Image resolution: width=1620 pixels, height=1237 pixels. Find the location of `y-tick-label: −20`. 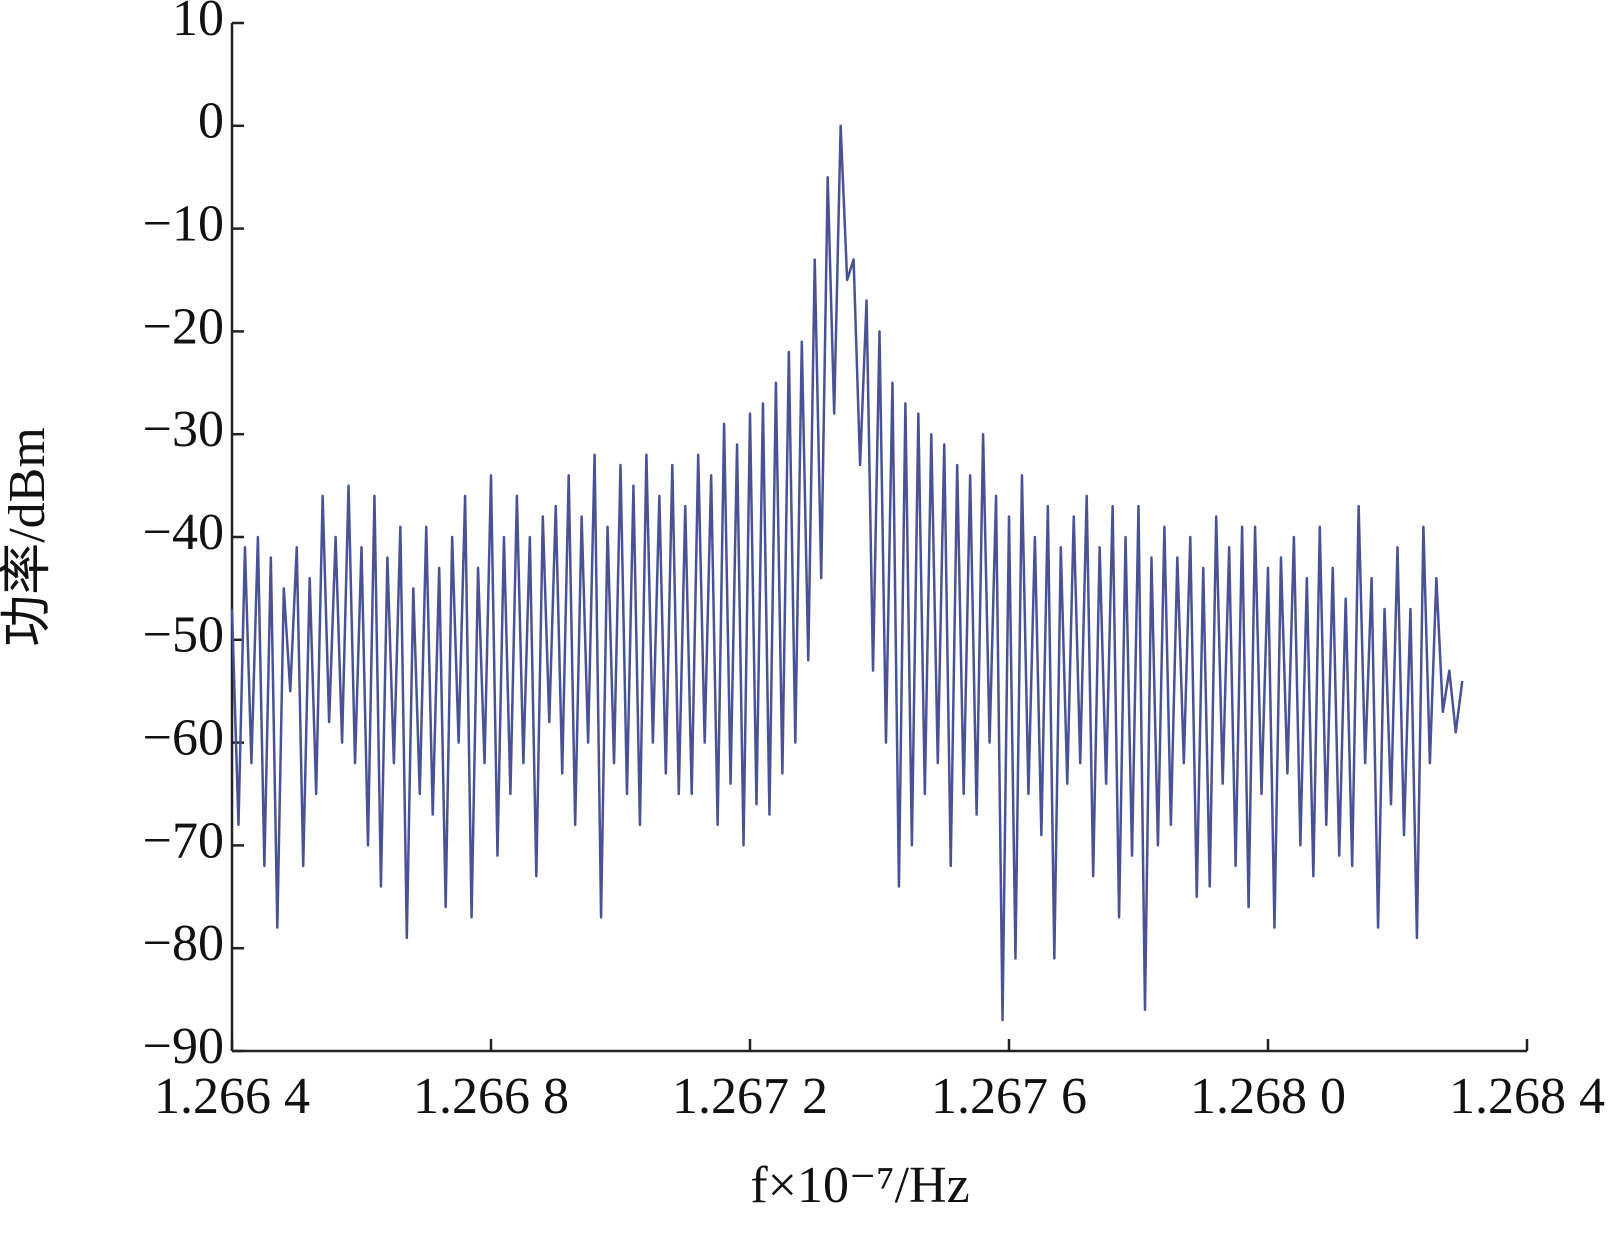

y-tick-label: −20 is located at coordinates (183, 326).